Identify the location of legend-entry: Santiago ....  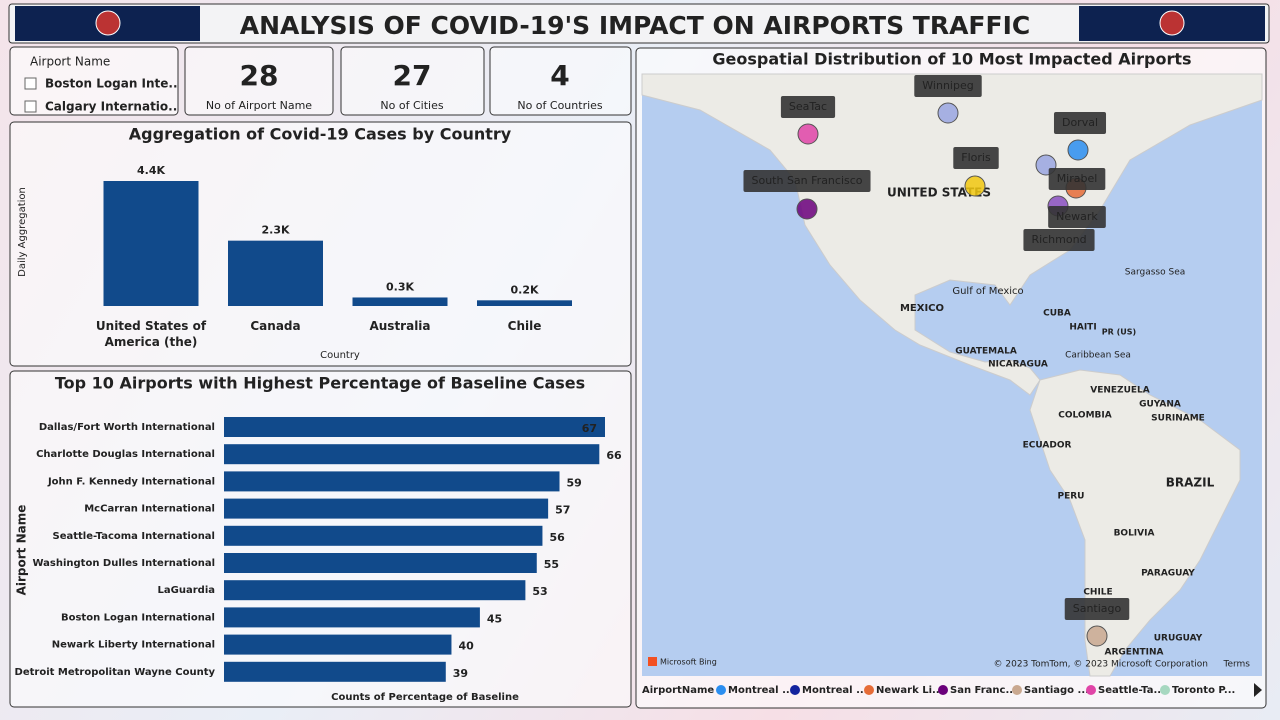
(1056, 690).